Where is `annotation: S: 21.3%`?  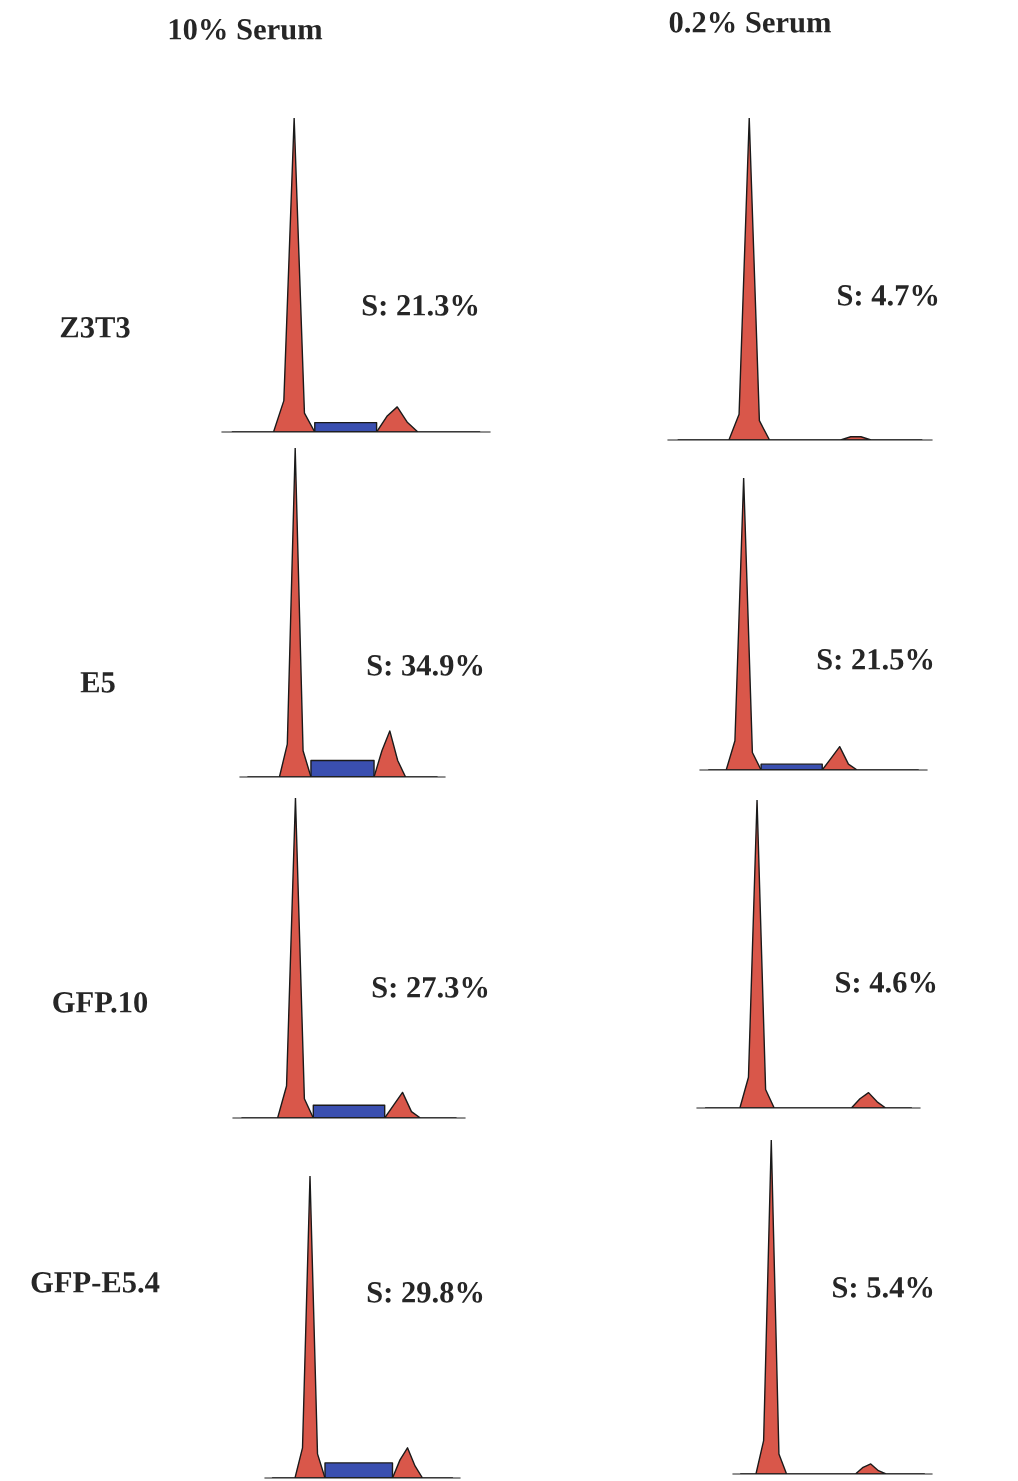 annotation: S: 21.3% is located at coordinates (420, 305).